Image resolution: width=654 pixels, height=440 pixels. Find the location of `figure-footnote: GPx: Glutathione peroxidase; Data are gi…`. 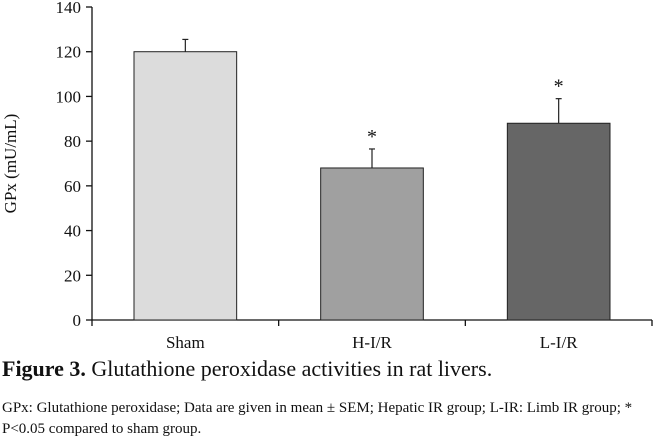

figure-footnote: GPx: Glutathione peroxidase; Data are gi… is located at coordinates (317, 418).